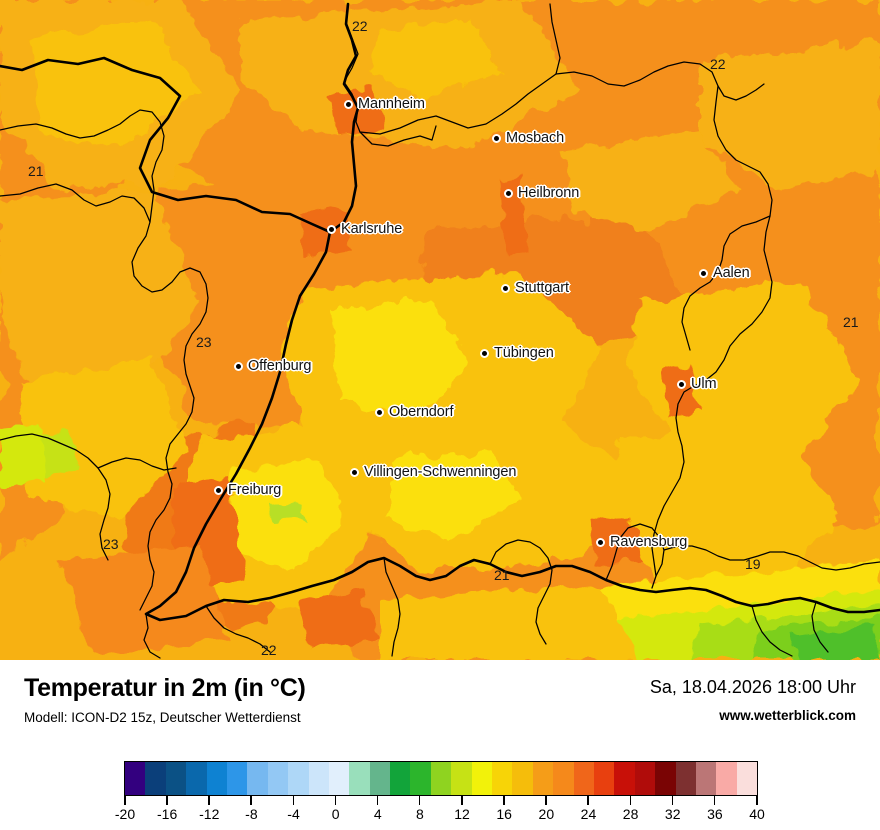  I want to click on city-marker: Offenburg, so click(272, 366).